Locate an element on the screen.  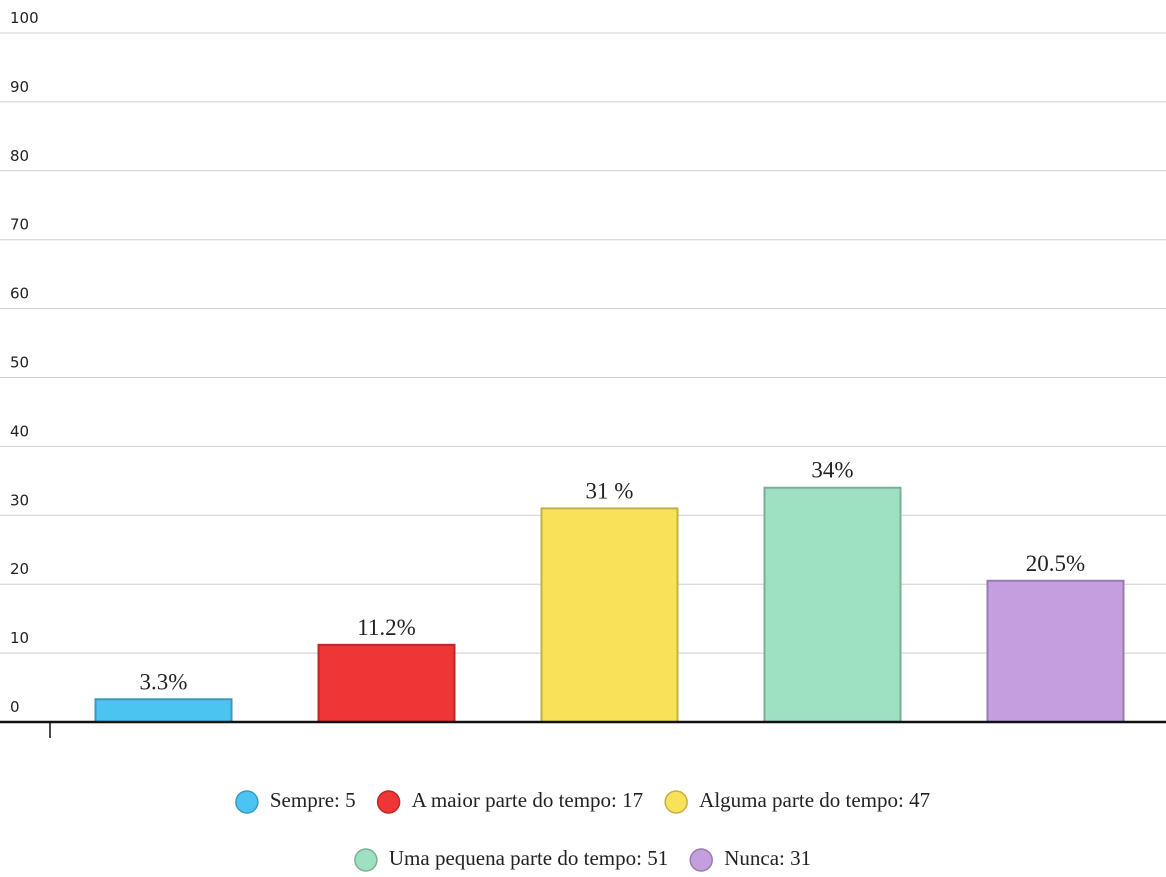
y-tick-label: 50 is located at coordinates (19, 363).